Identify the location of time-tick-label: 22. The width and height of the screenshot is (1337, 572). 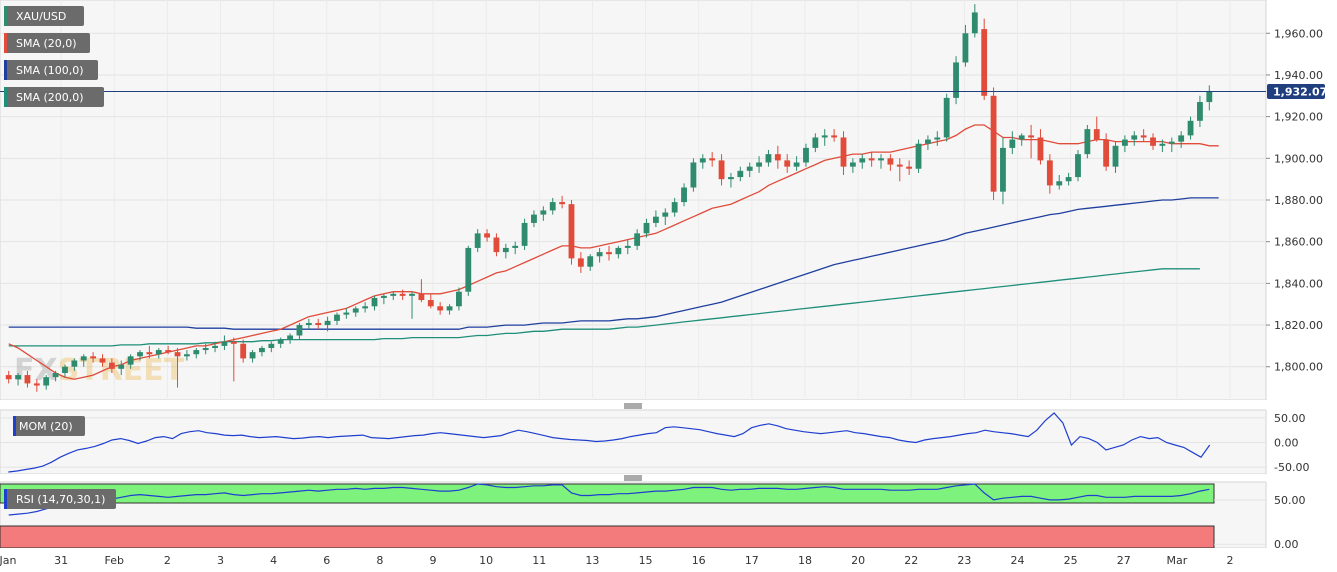
(911, 560).